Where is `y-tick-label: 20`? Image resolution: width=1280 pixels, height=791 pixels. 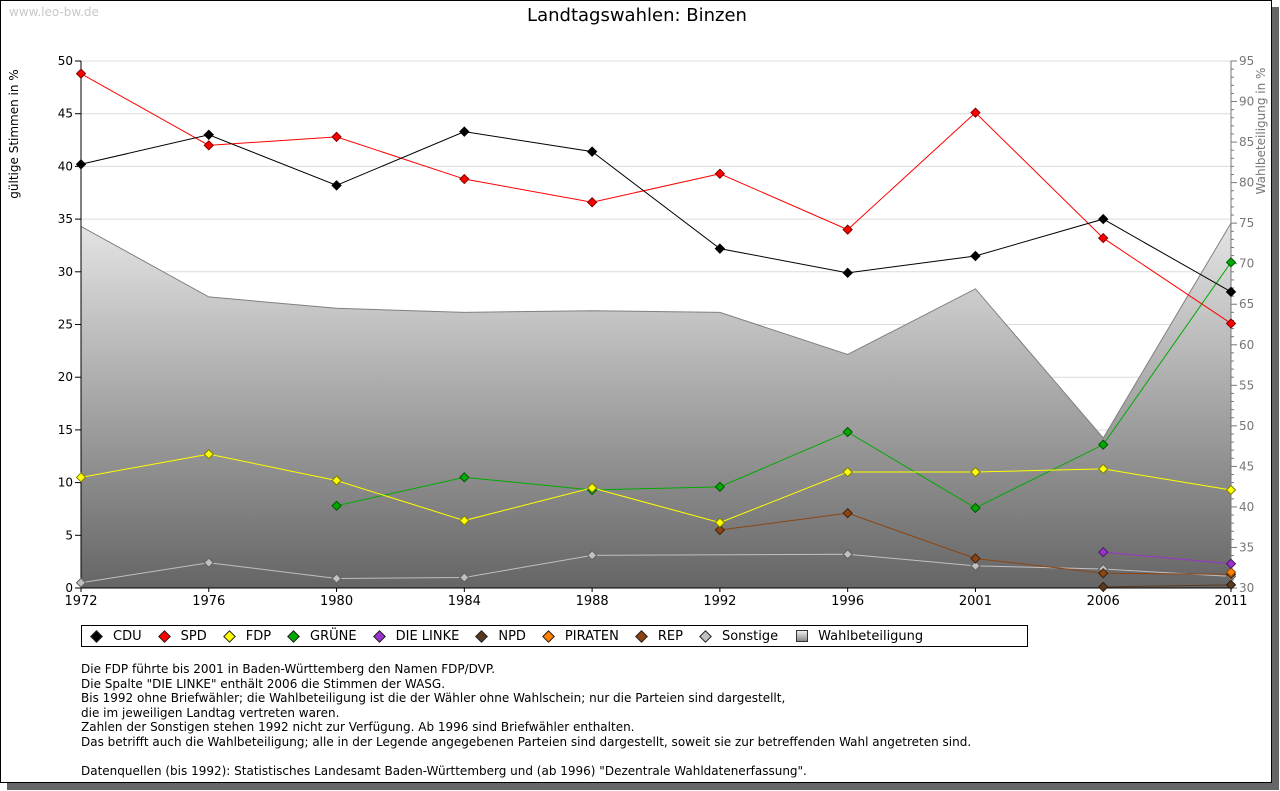
y-tick-label: 20 is located at coordinates (65, 377).